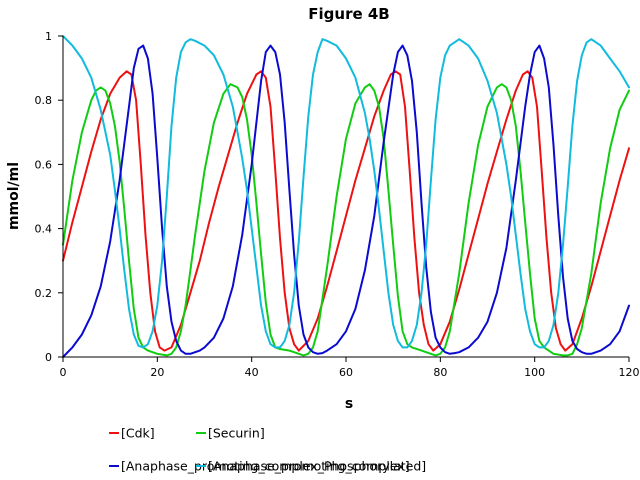 The height and width of the screenshot is (480, 640). I want to click on legend-label-1: [Securin], so click(236, 433).